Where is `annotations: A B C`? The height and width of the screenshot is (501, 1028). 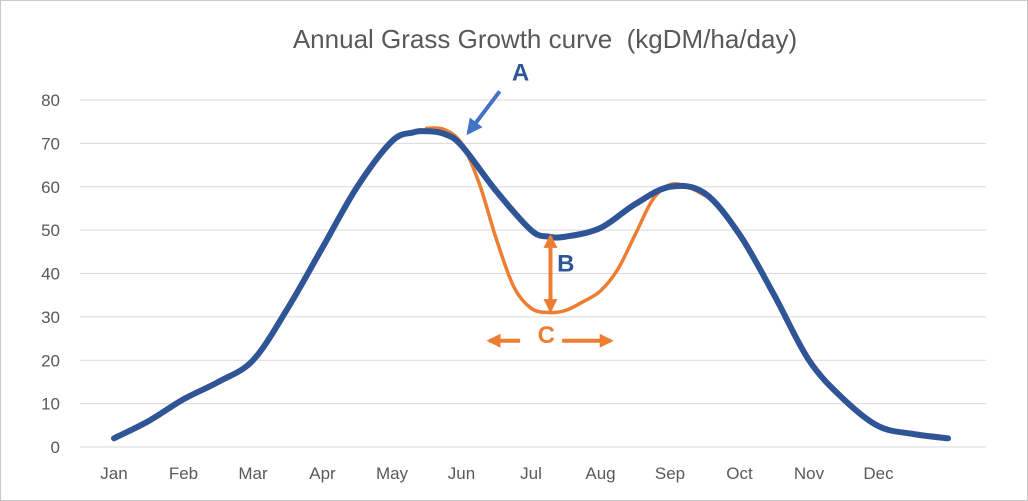 annotations: A B C is located at coordinates (540, 204).